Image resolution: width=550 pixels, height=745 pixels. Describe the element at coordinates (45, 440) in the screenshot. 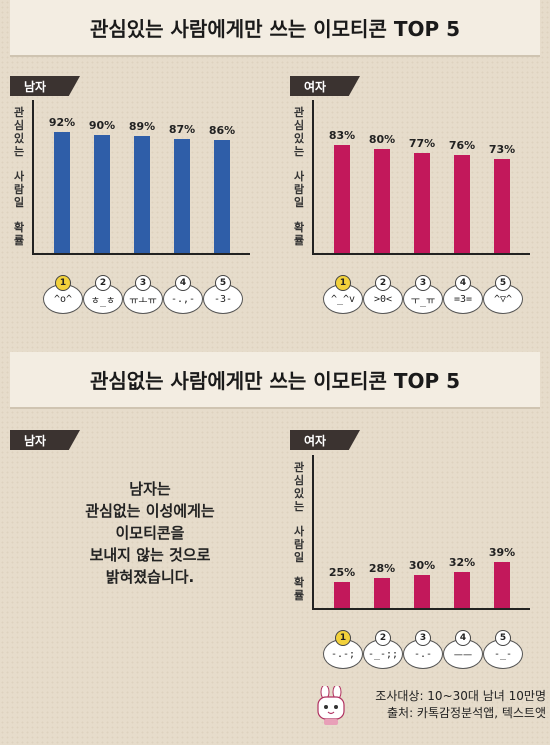

I see `tag-male-2: 남자` at that location.